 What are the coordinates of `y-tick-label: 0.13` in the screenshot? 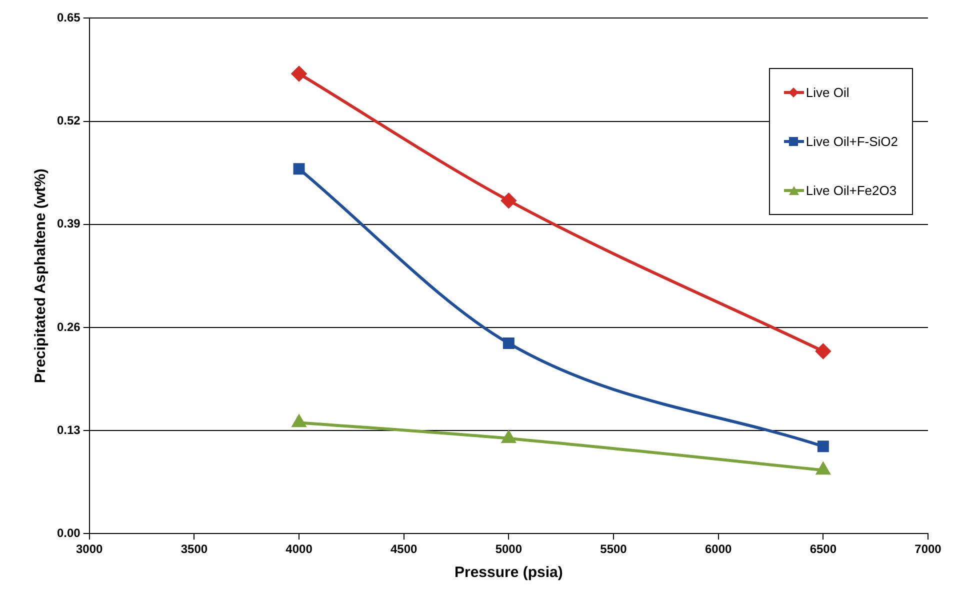 It's located at (68, 429).